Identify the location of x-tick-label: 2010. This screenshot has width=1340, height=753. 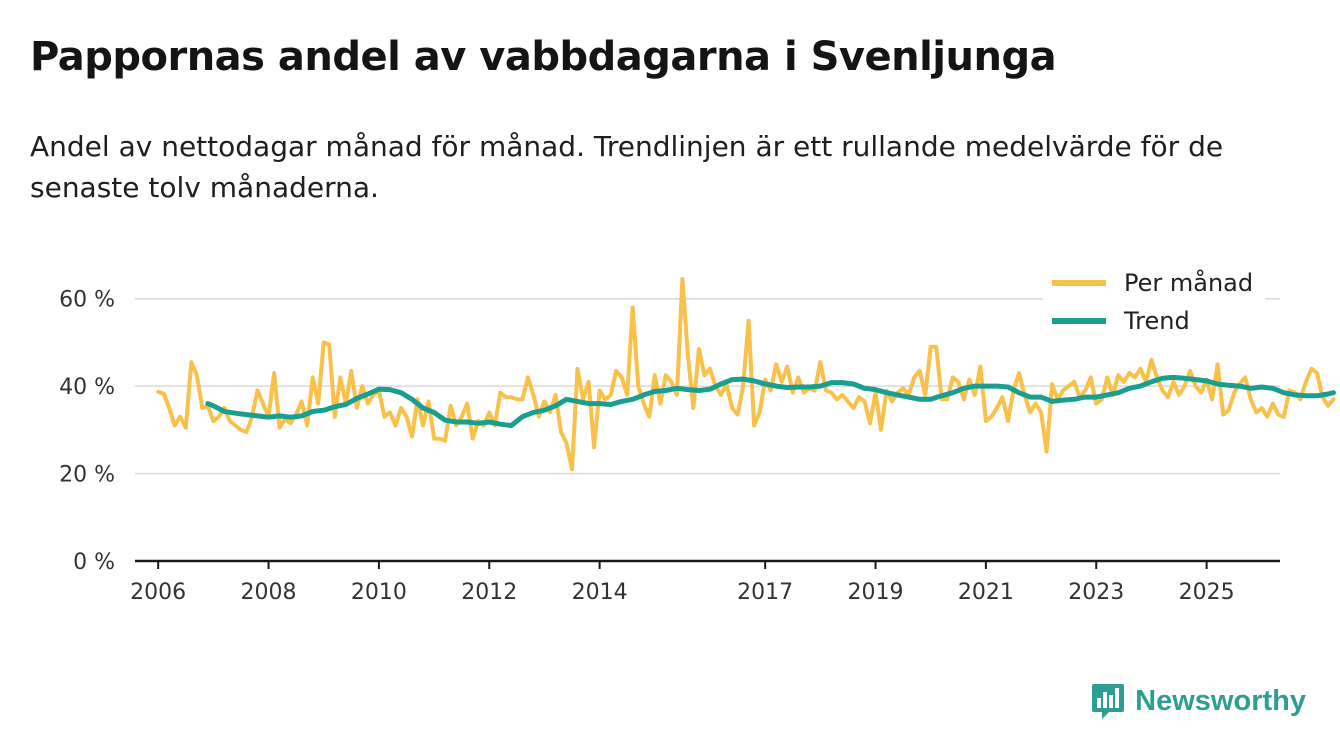
(379, 592).